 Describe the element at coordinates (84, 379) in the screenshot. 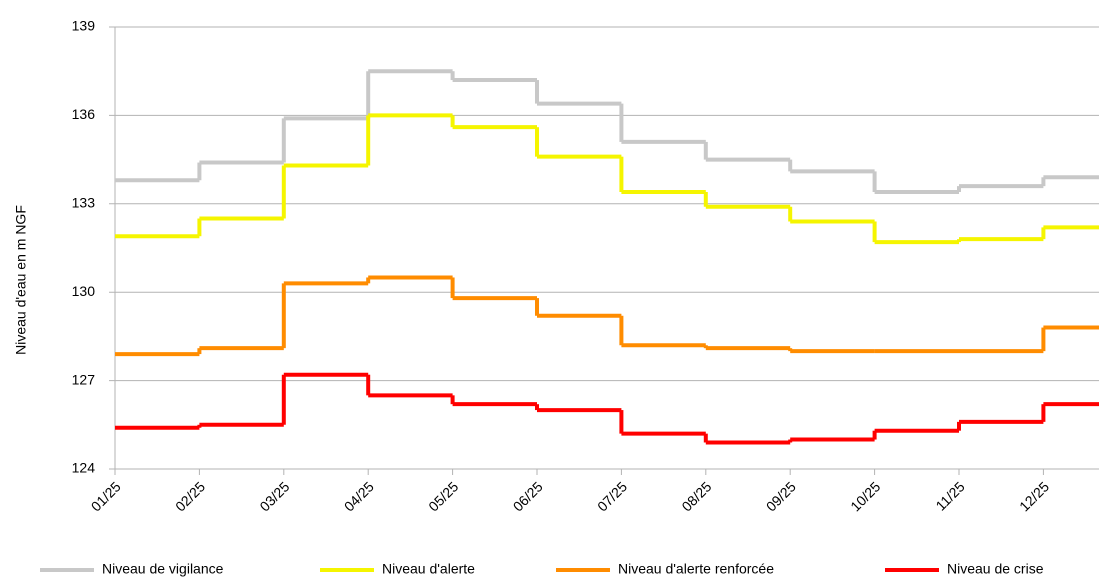

I see `y-tick-label: 127` at that location.